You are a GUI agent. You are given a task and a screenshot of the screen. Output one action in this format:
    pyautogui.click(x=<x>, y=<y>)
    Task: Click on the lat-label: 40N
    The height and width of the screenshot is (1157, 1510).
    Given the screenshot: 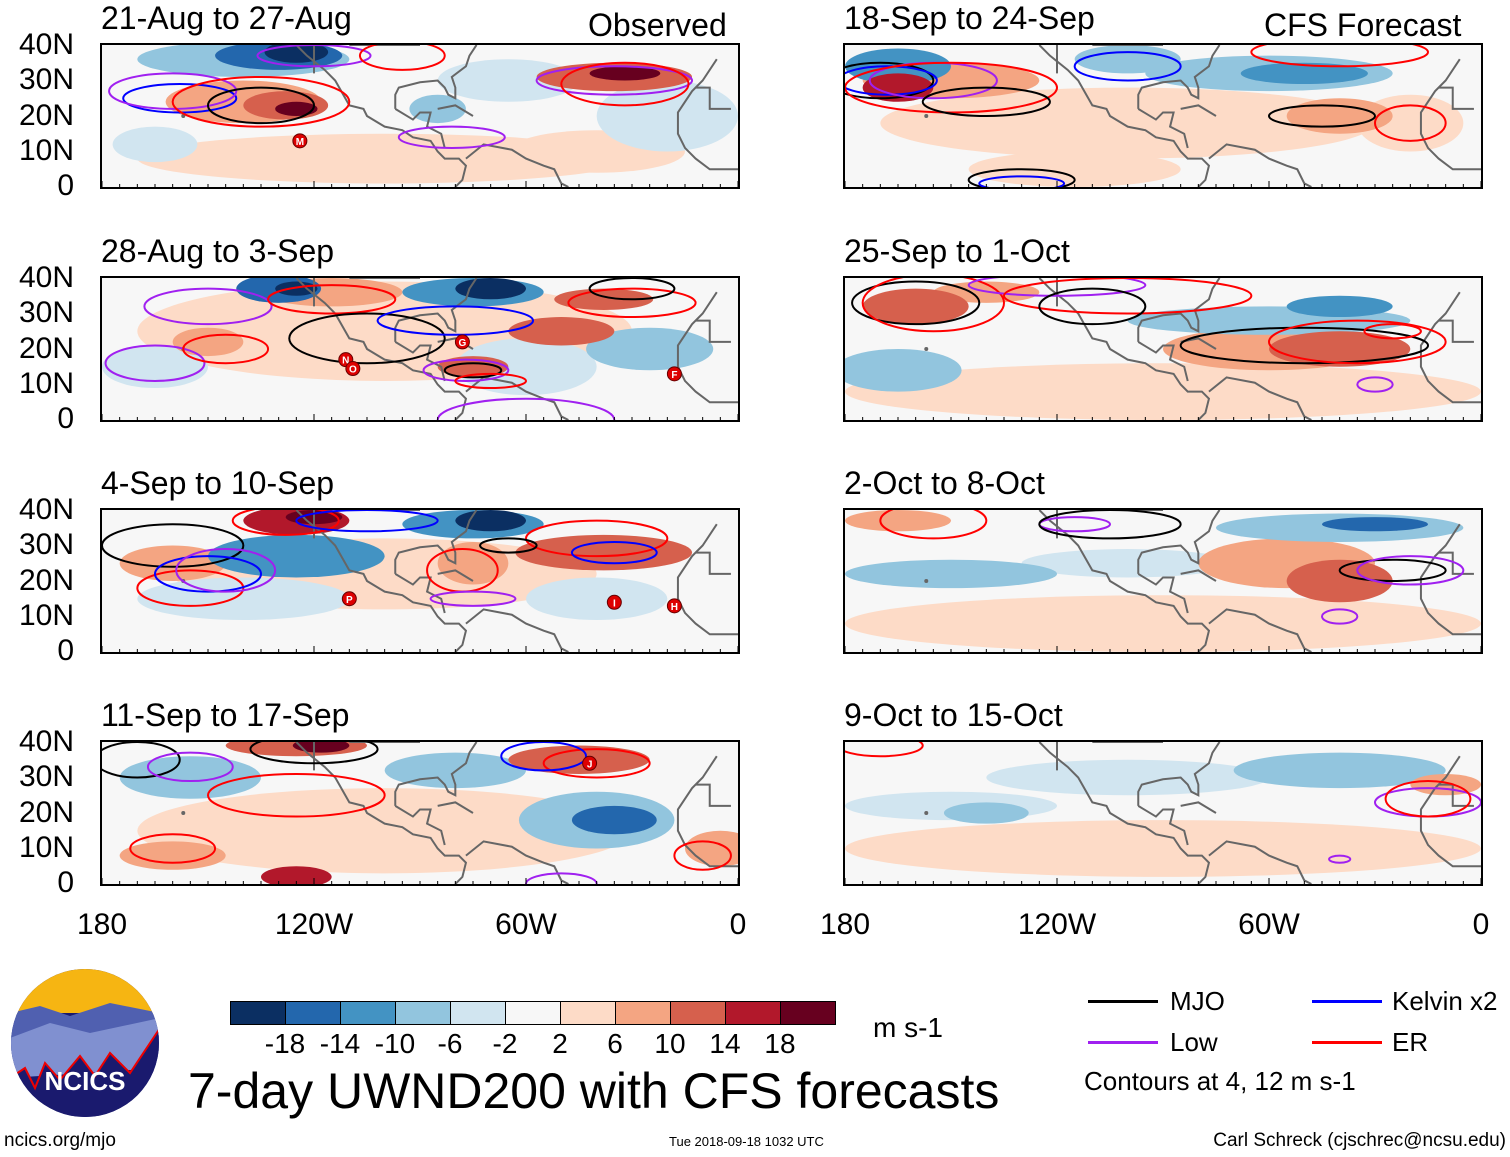 What is the action you would take?
    pyautogui.click(x=46, y=509)
    